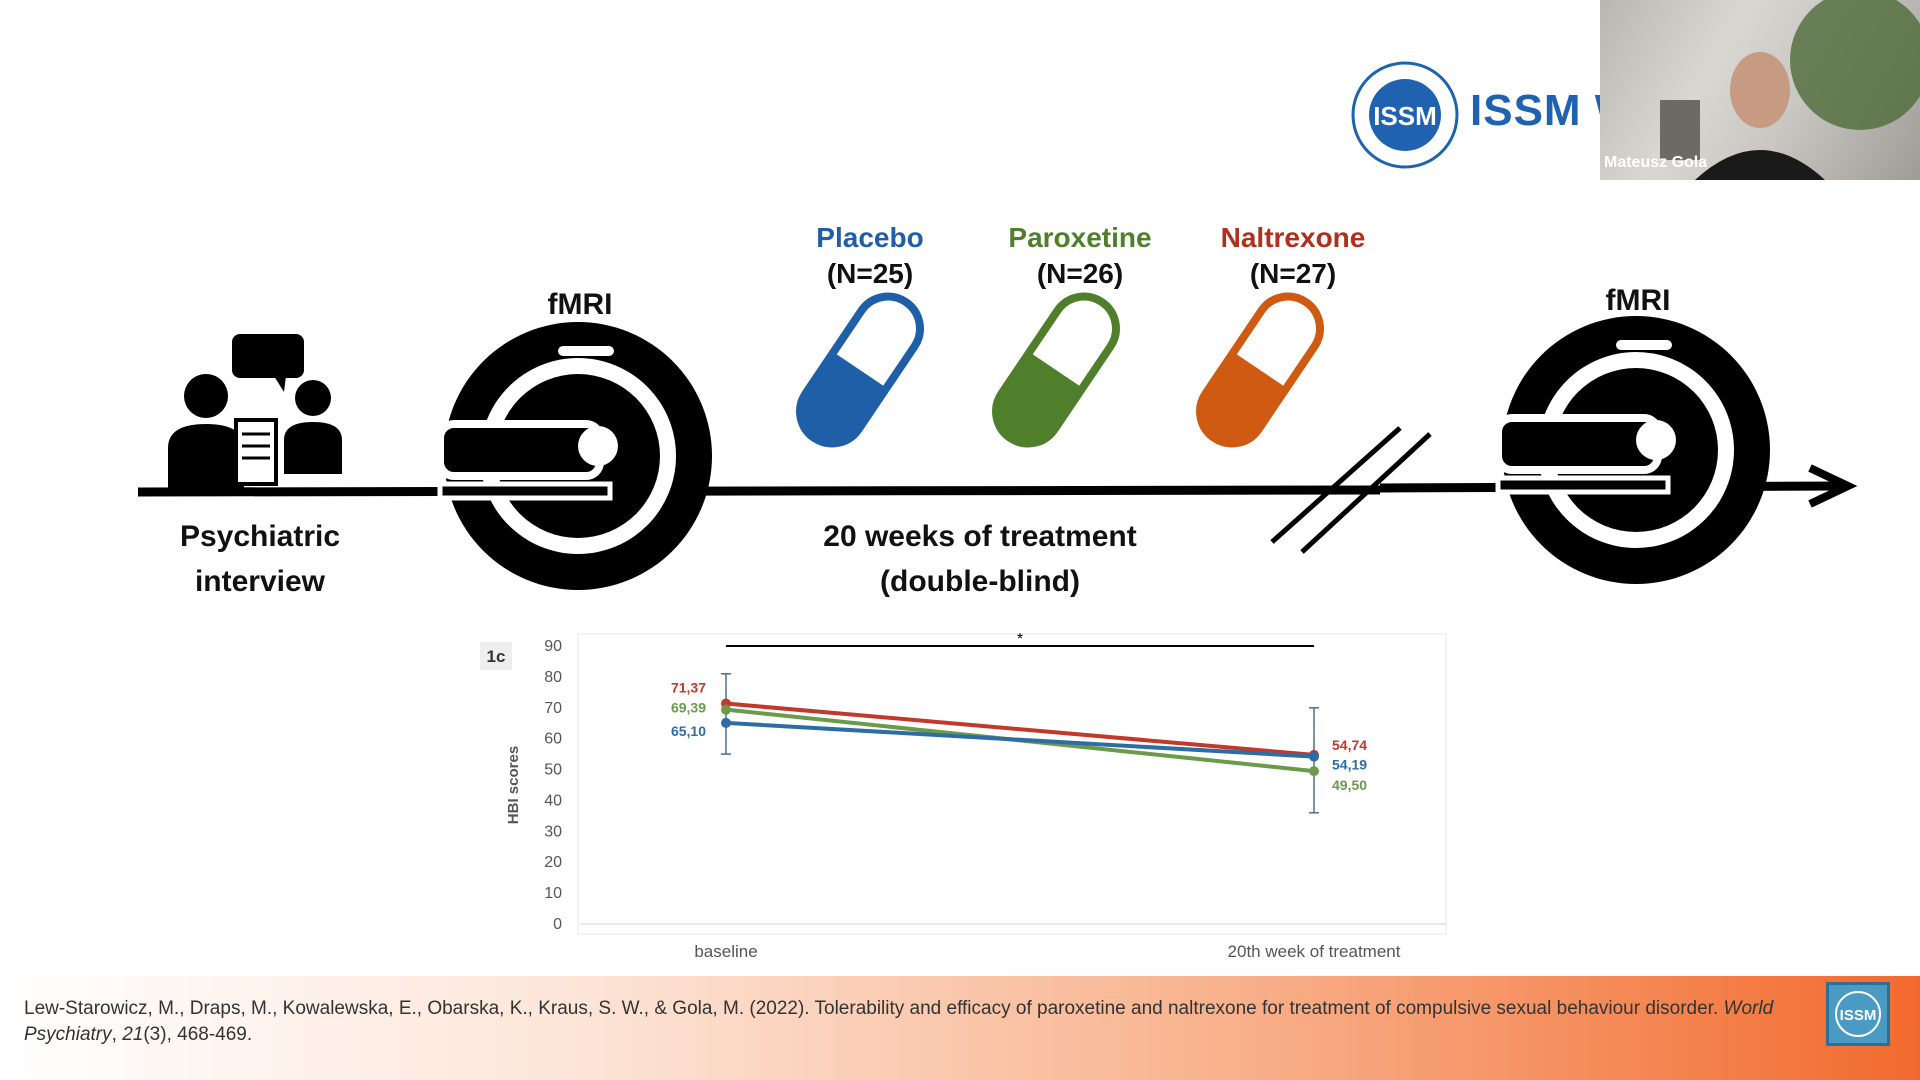 The width and height of the screenshot is (1920, 1080). I want to click on citation-issue: (3), 468-469., so click(198, 1034).